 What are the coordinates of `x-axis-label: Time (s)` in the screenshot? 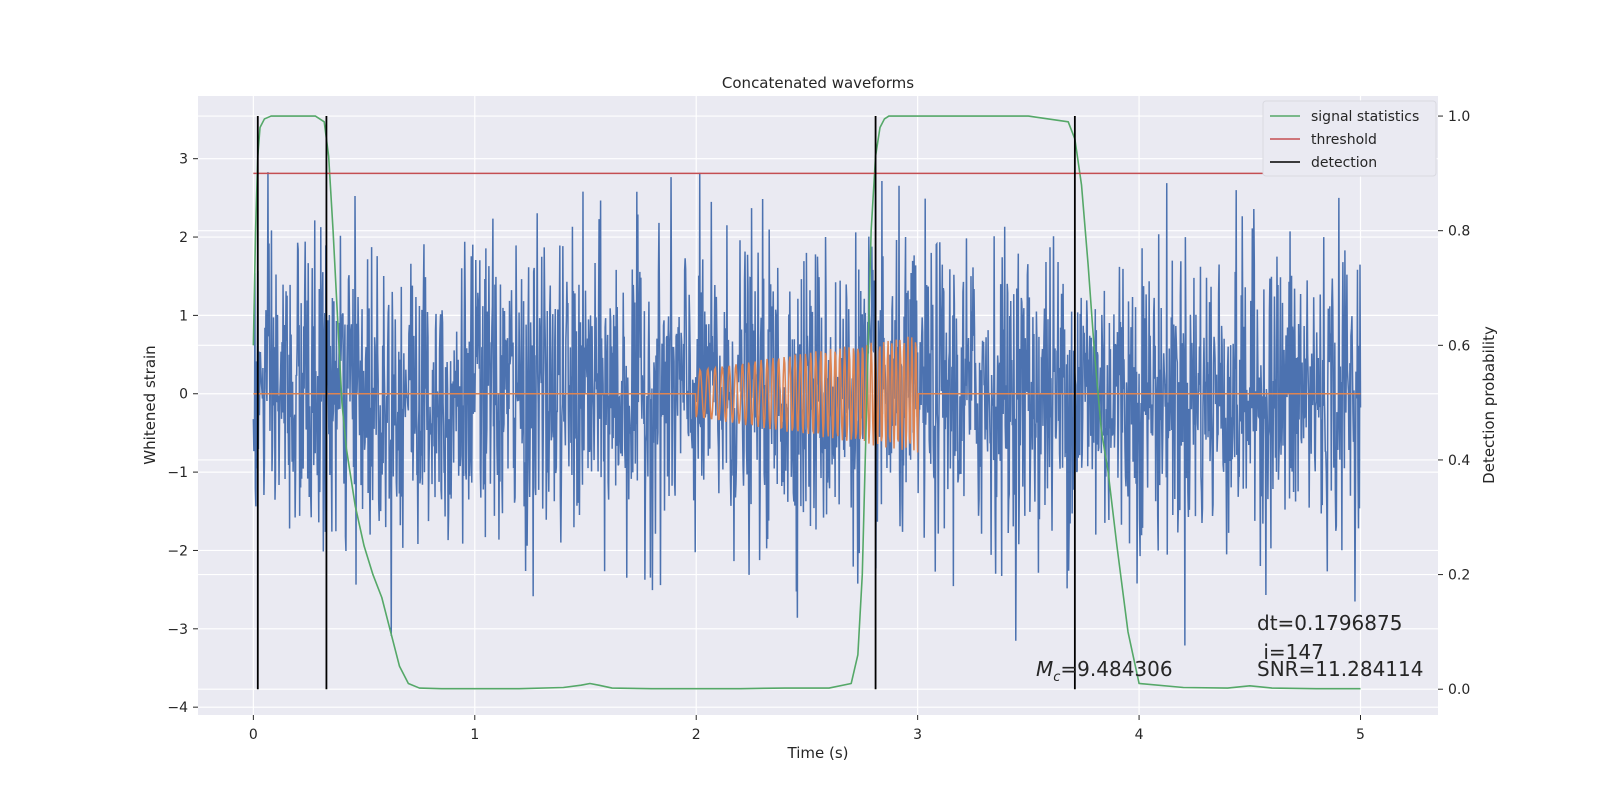 It's located at (818, 753).